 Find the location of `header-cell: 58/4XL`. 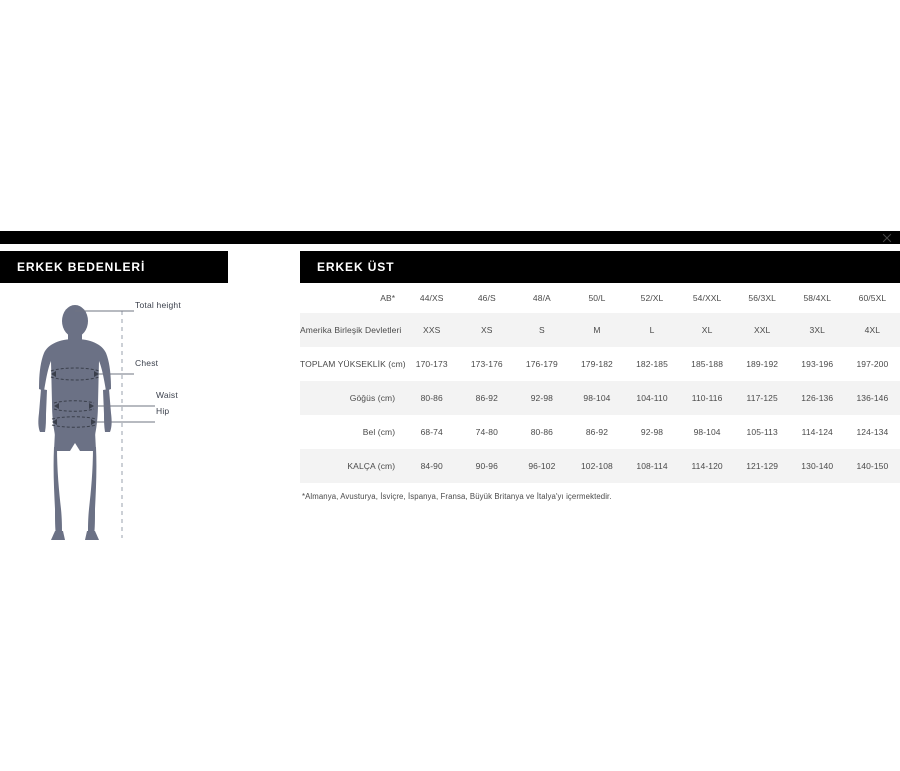

header-cell: 58/4XL is located at coordinates (817, 298).